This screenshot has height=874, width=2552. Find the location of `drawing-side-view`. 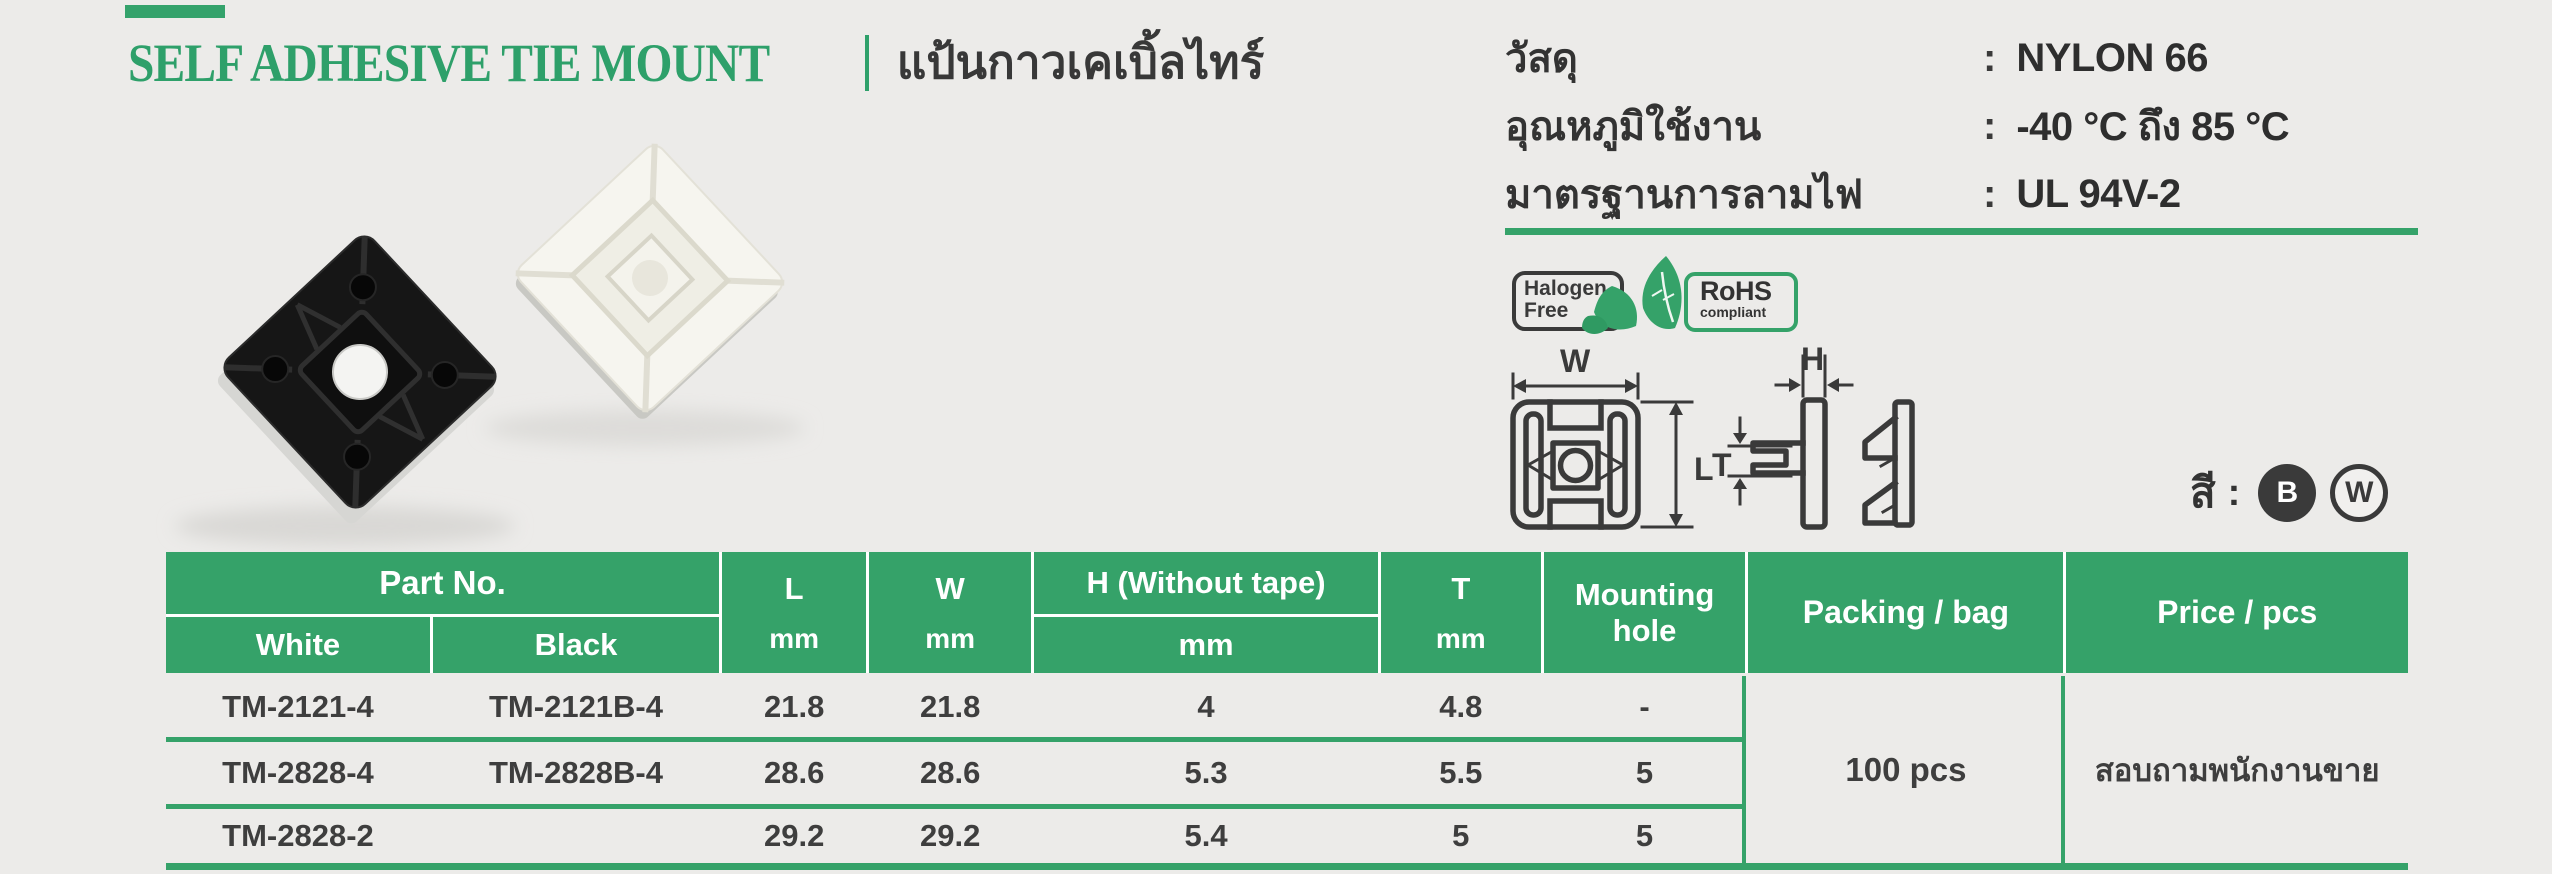

drawing-side-view is located at coordinates (1814, 463).